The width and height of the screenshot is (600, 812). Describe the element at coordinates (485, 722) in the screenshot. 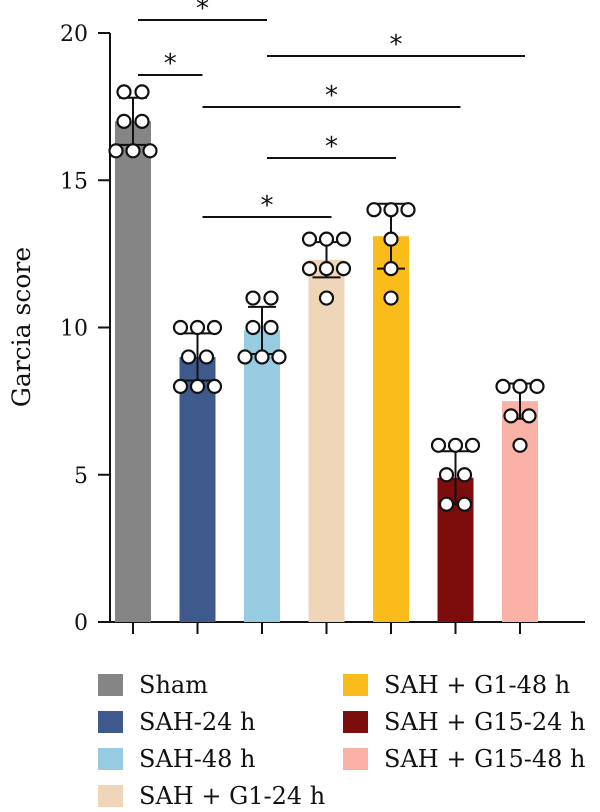

I see `legend-label-5: SAH + G15-24 h` at that location.